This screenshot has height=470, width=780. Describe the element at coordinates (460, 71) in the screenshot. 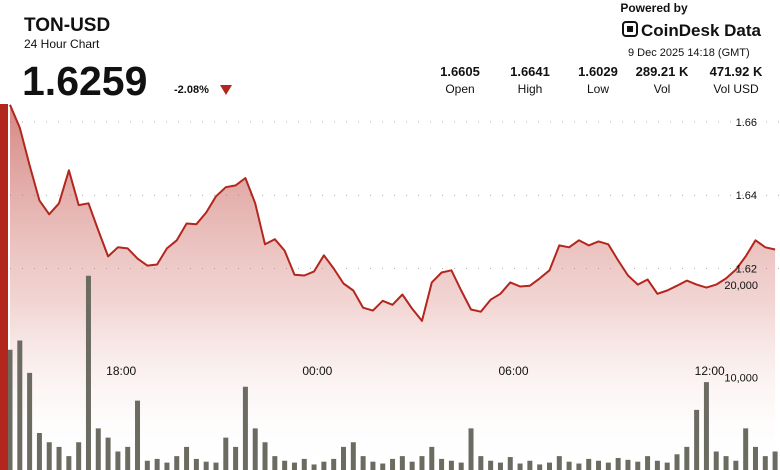

I see `stat-value: 1.6605` at that location.